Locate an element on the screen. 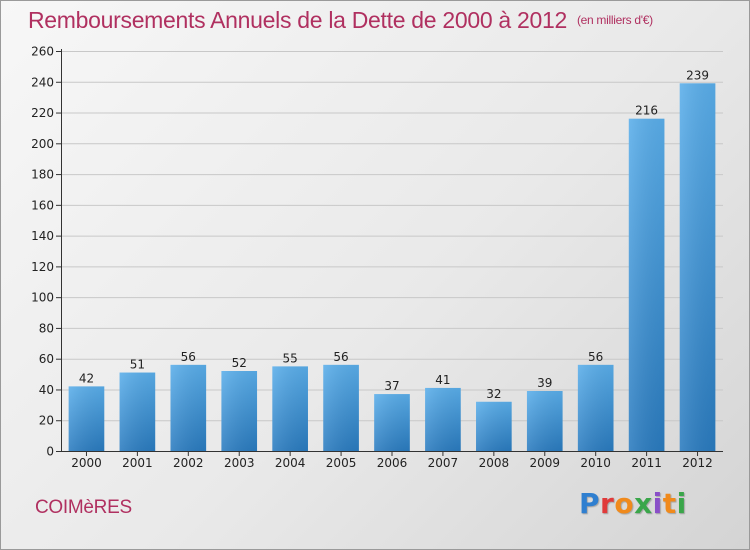 The image size is (750, 550). y-tick-label: 20 is located at coordinates (46, 421).